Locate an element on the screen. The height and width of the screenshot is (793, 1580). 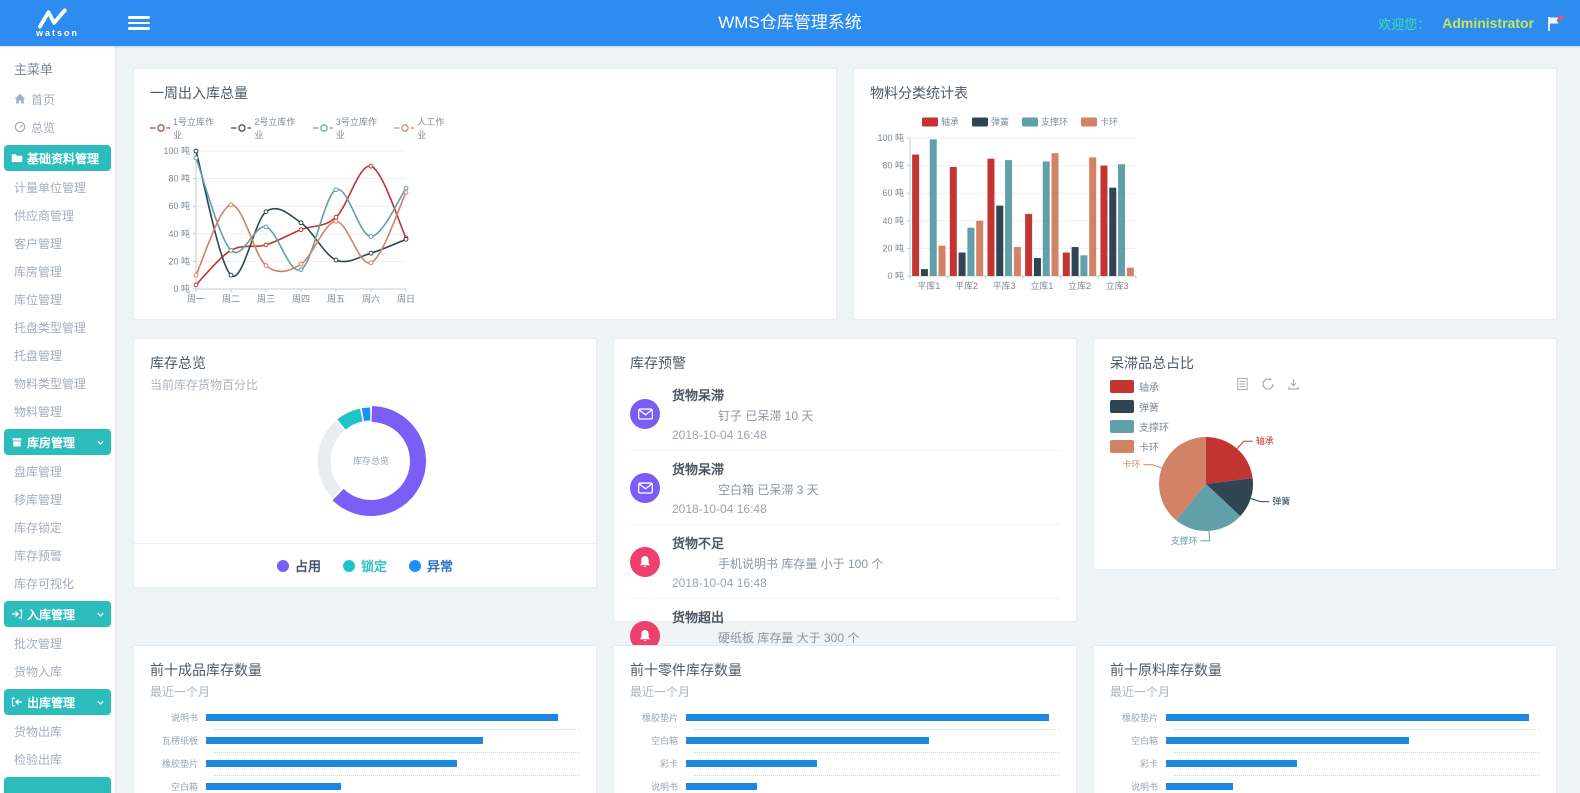
pie-legend-item-轴承: 轴承 is located at coordinates (1139, 386).